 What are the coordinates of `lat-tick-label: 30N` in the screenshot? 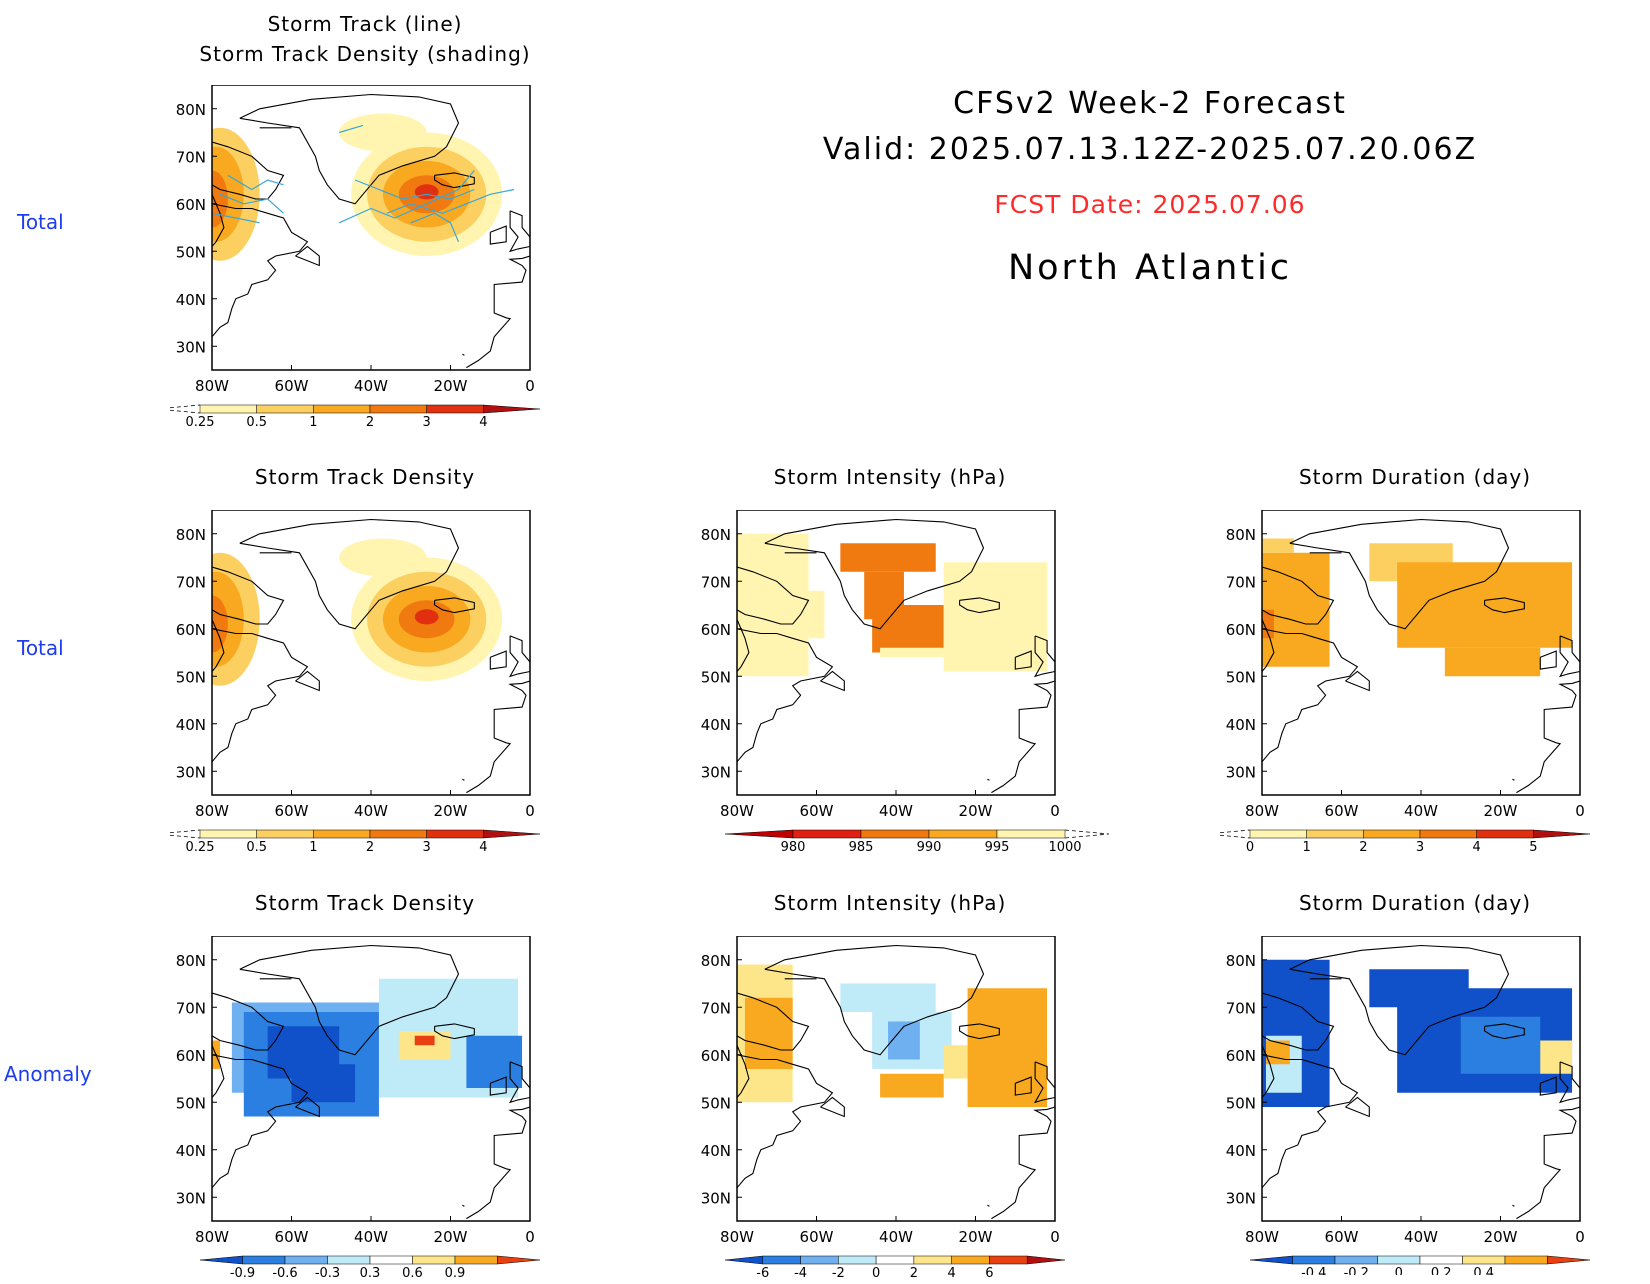 It's located at (716, 1198).